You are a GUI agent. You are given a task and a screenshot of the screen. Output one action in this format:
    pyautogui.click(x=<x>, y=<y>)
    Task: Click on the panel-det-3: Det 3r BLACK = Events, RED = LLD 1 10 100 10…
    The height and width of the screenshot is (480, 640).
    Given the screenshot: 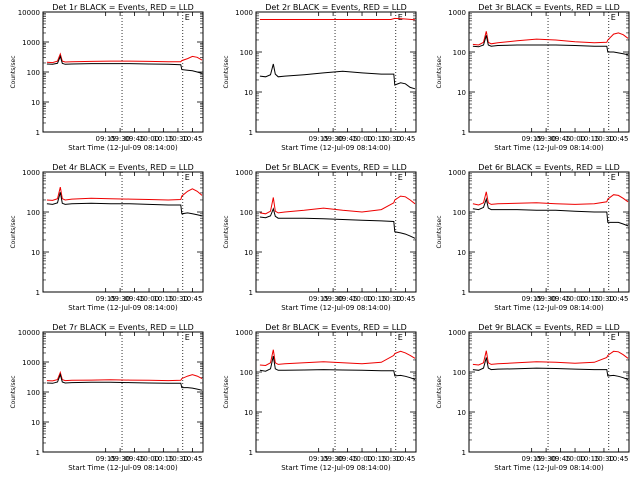 What is the action you would take?
    pyautogui.click(x=533, y=77)
    